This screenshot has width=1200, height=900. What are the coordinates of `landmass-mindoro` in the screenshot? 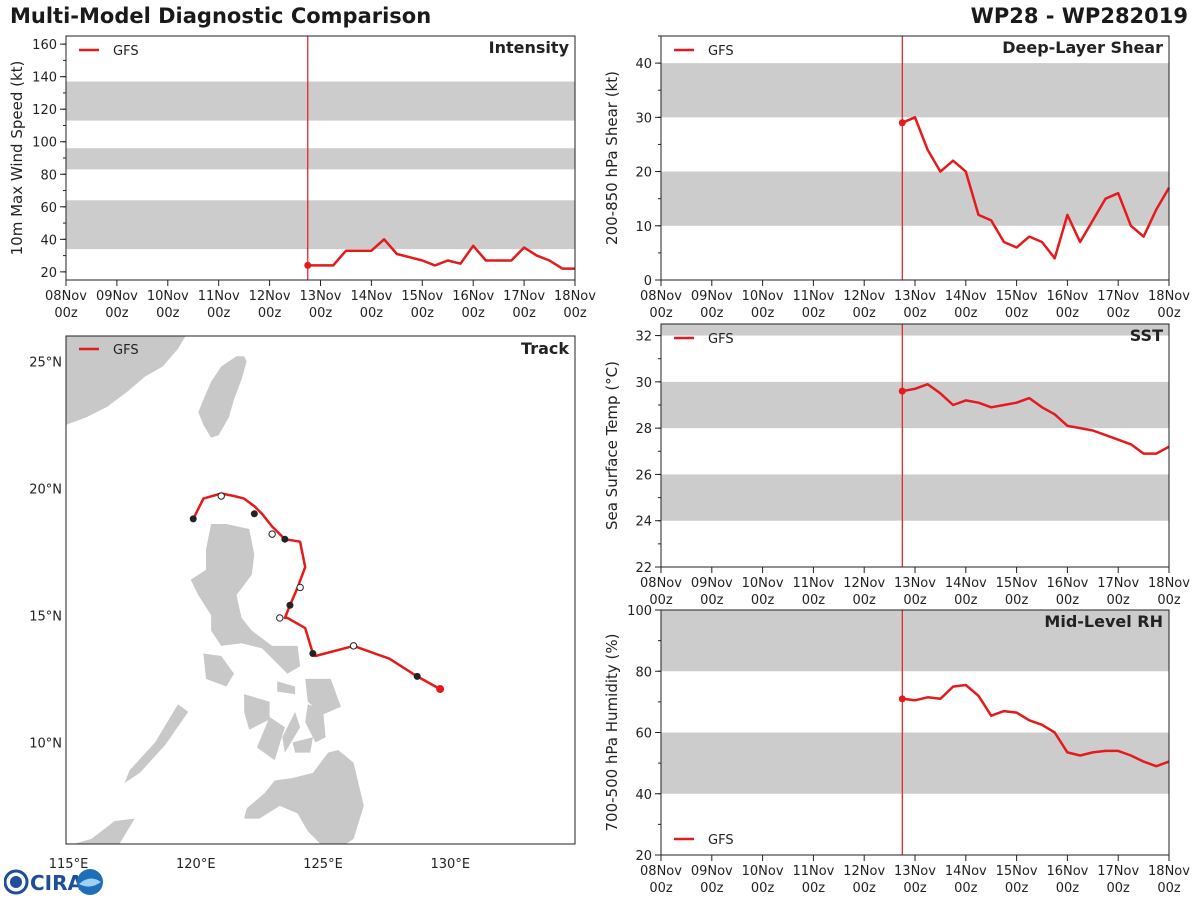 It's located at (218, 670).